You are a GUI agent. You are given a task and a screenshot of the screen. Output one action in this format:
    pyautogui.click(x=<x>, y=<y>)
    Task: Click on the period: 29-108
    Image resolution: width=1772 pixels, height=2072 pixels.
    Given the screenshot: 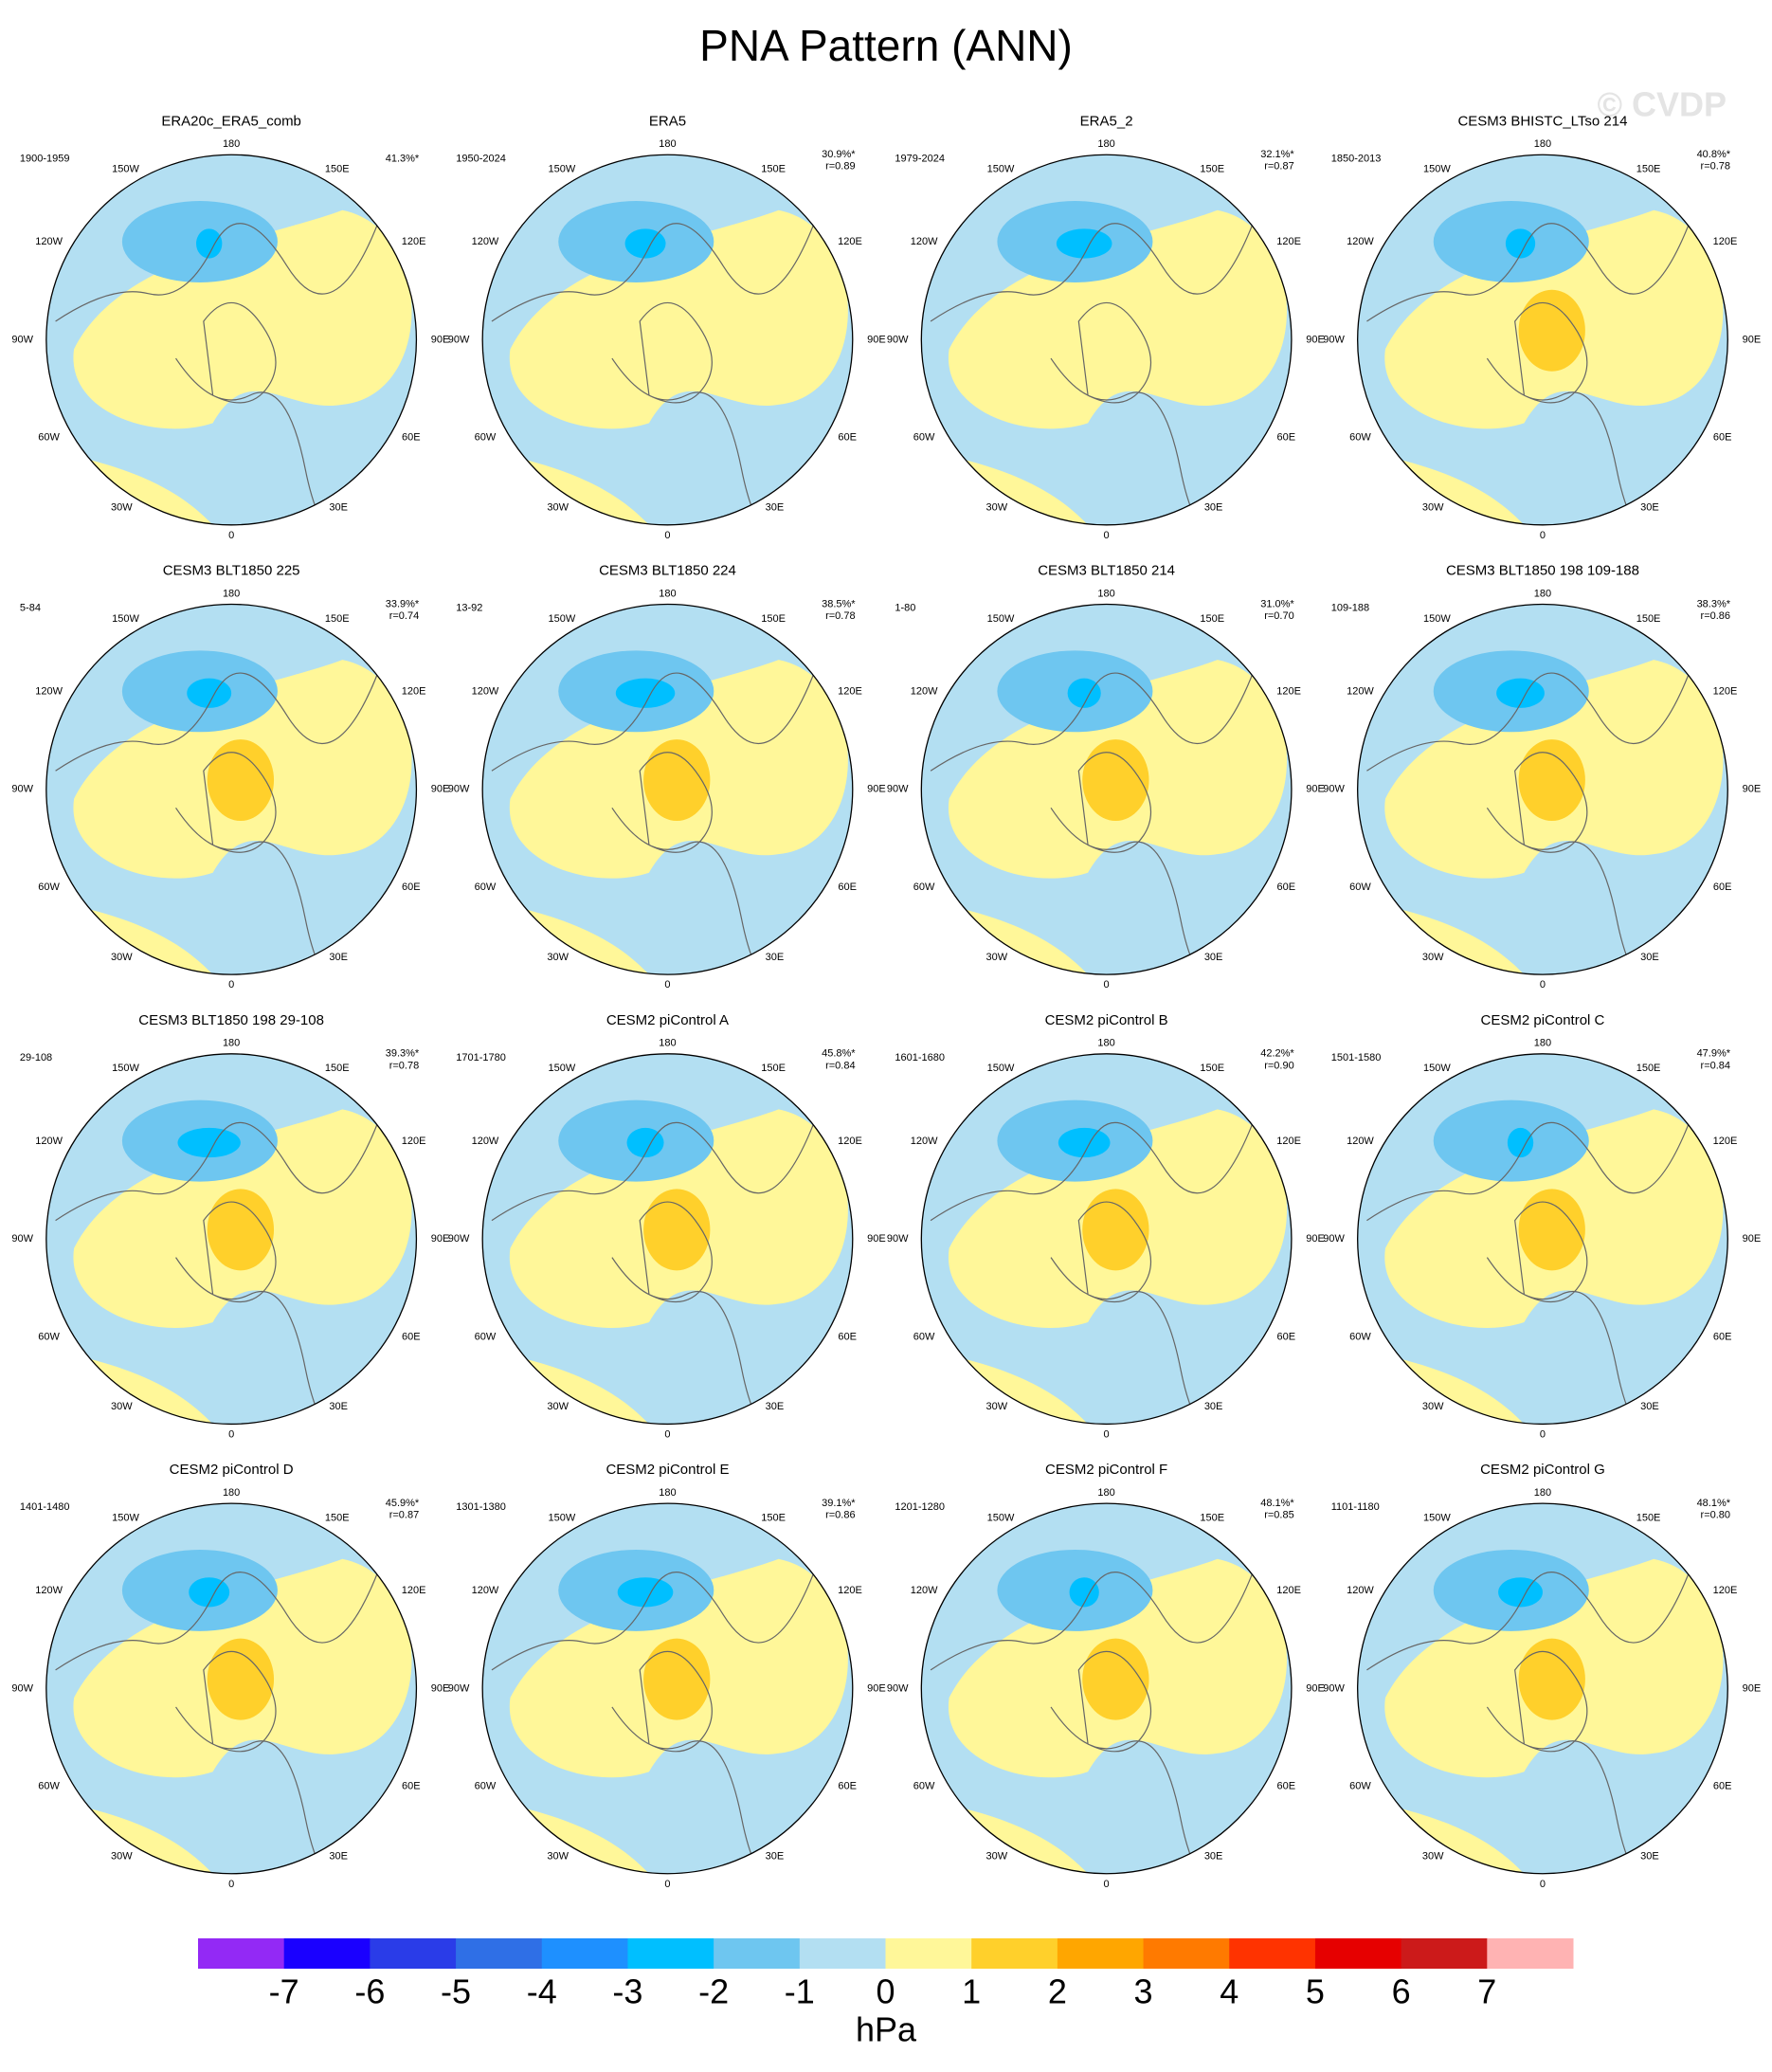 What is the action you would take?
    pyautogui.click(x=36, y=1057)
    